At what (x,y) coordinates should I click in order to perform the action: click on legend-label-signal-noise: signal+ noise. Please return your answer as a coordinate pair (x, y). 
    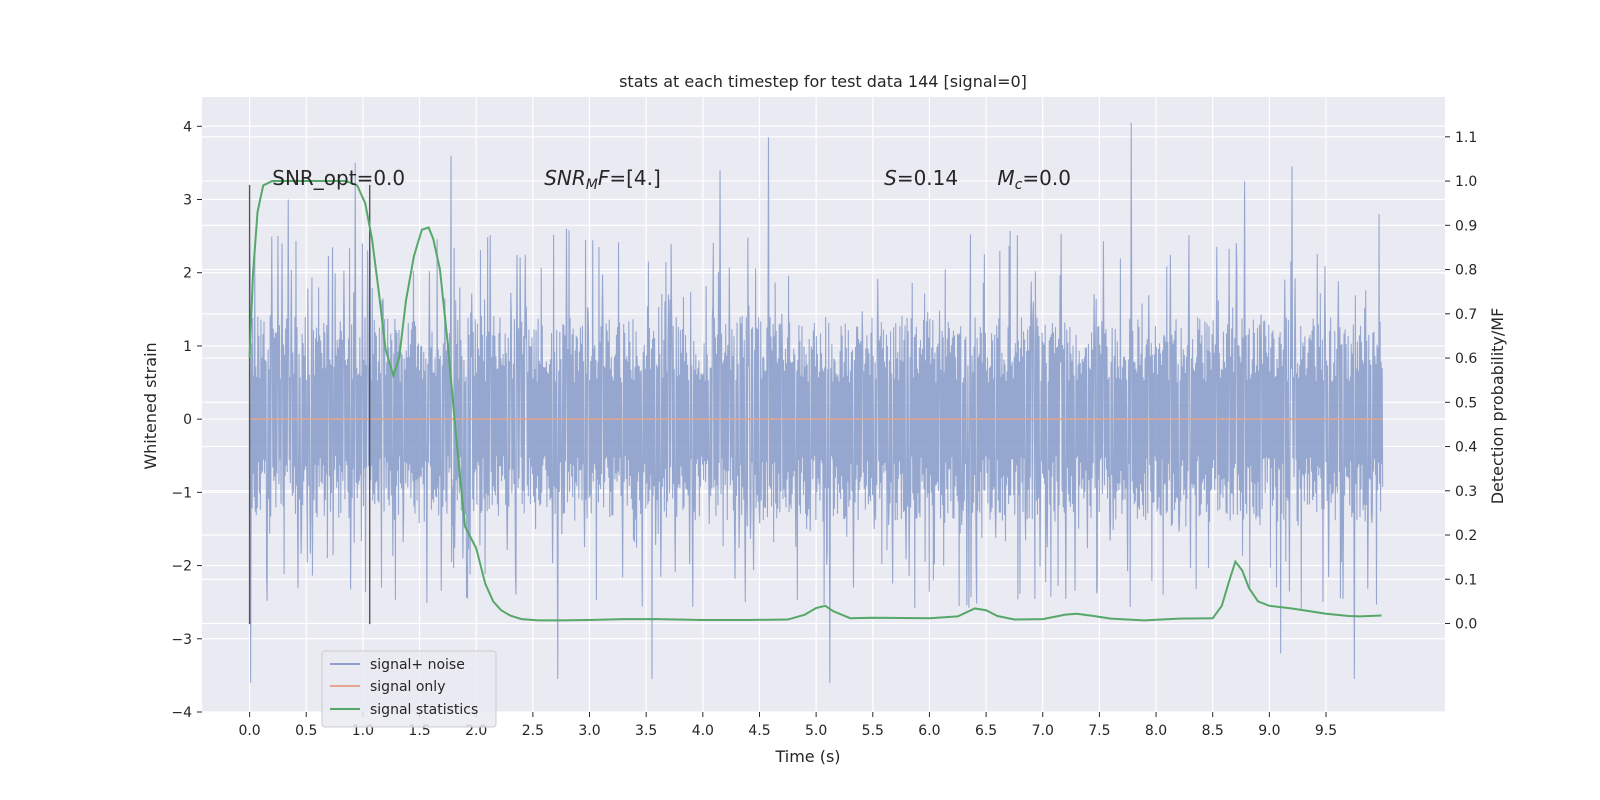
    Looking at the image, I should click on (417, 665).